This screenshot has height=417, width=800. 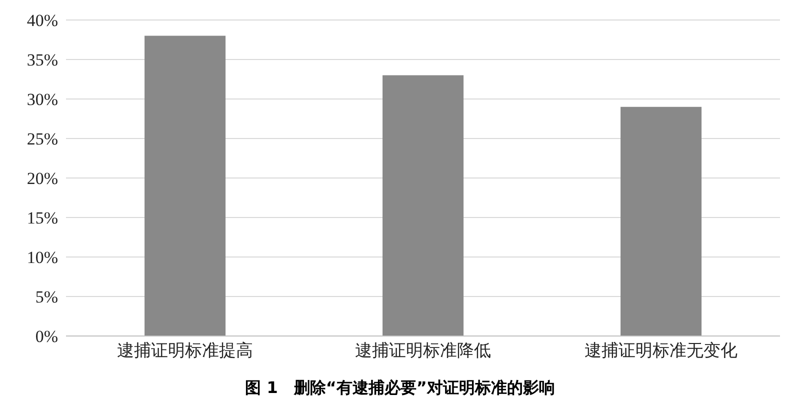 What do you see at coordinates (46, 297) in the screenshot?
I see `y-tick-label: 5%` at bounding box center [46, 297].